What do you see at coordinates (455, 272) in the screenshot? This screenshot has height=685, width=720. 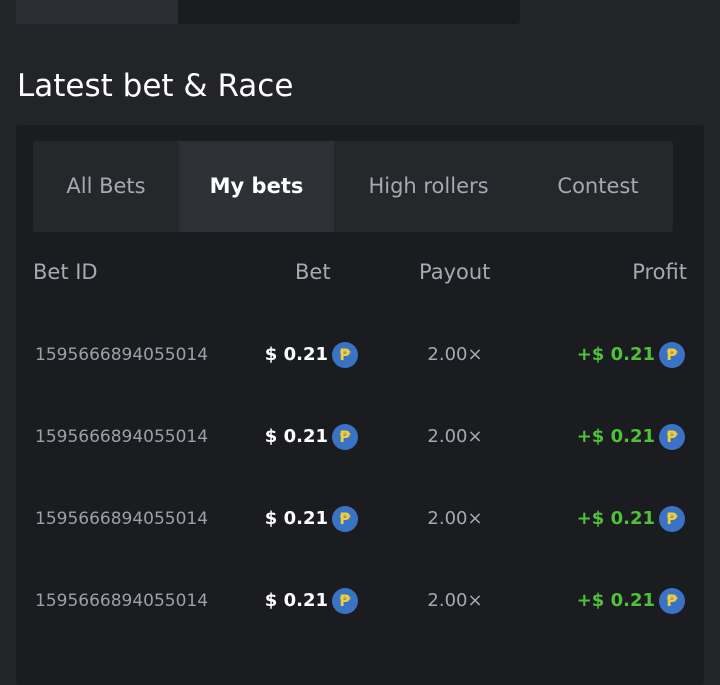 I see `column-header: Payout` at bounding box center [455, 272].